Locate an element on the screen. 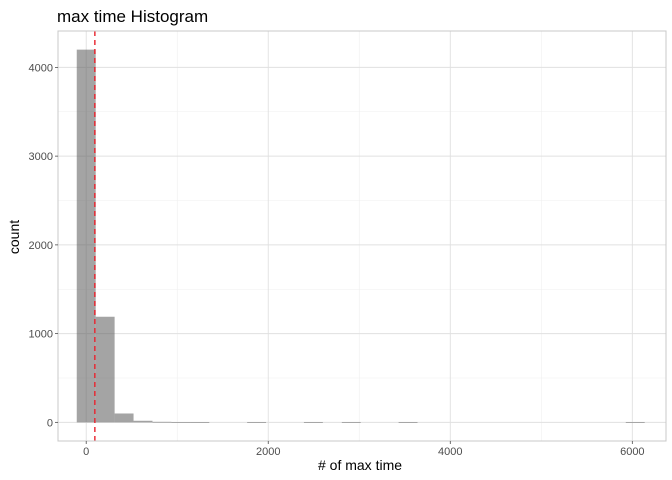 This screenshot has width=672, height=480. x-axis-ticks: 0 2000 4000 6000 is located at coordinates (364, 449).